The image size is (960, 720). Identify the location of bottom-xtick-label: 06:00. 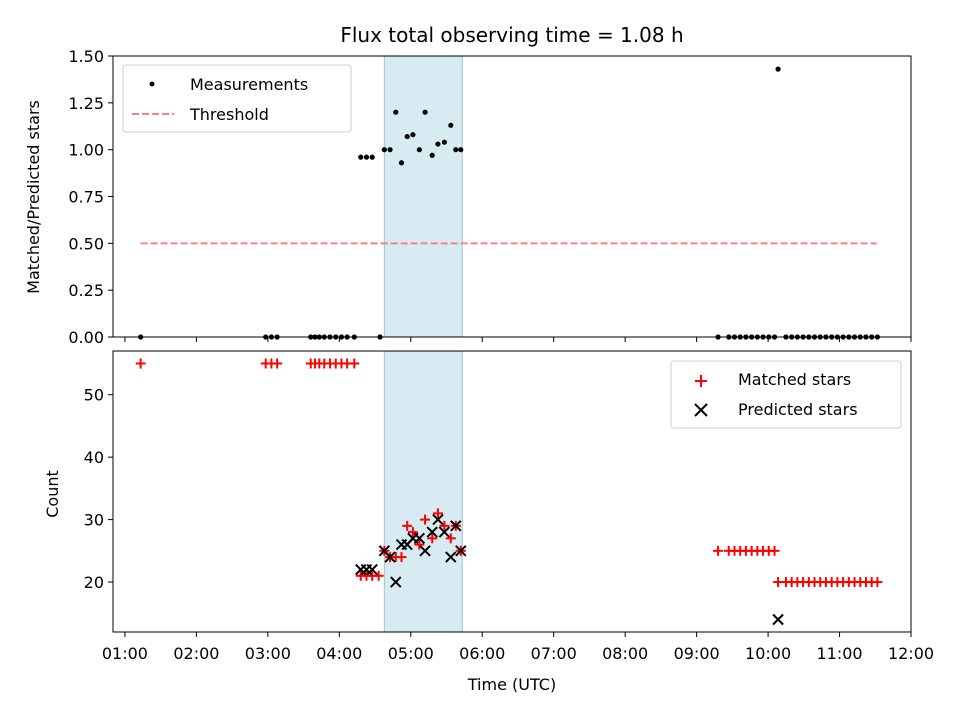
(482, 653).